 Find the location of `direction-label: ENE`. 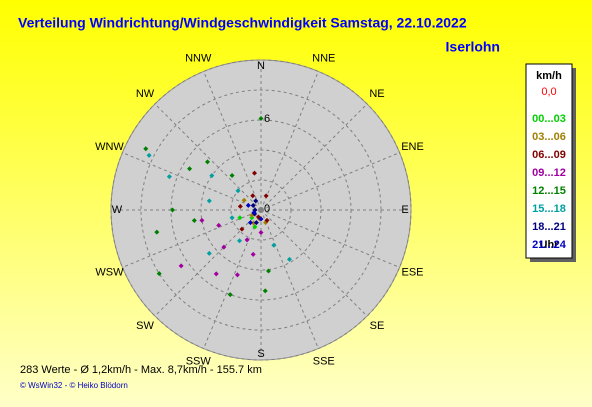

direction-label: ENE is located at coordinates (412, 147).